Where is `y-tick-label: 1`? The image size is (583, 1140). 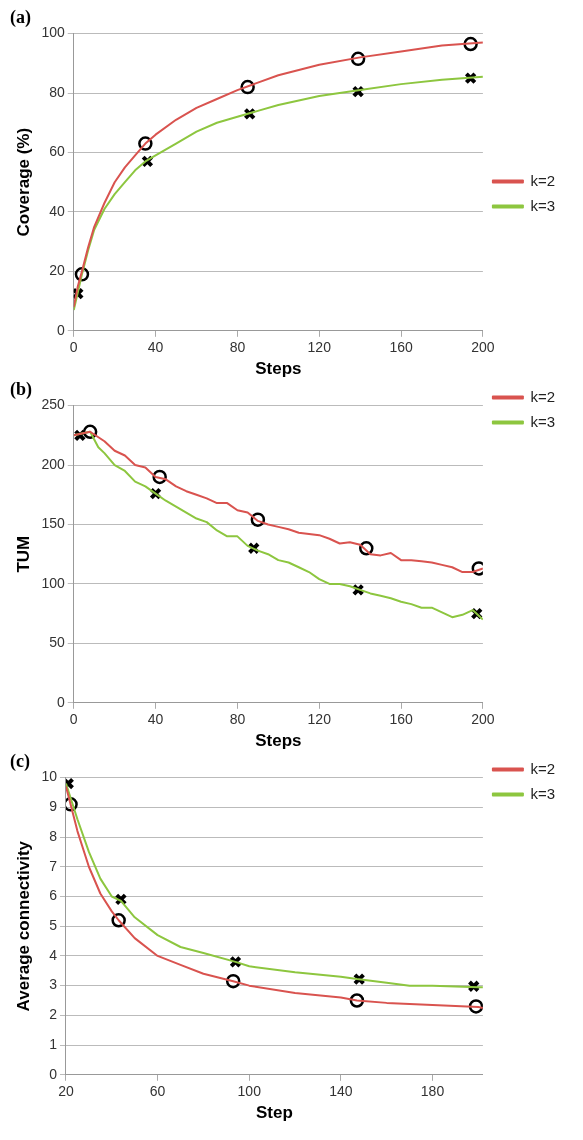
y-tick-label: 1 is located at coordinates (53, 1043).